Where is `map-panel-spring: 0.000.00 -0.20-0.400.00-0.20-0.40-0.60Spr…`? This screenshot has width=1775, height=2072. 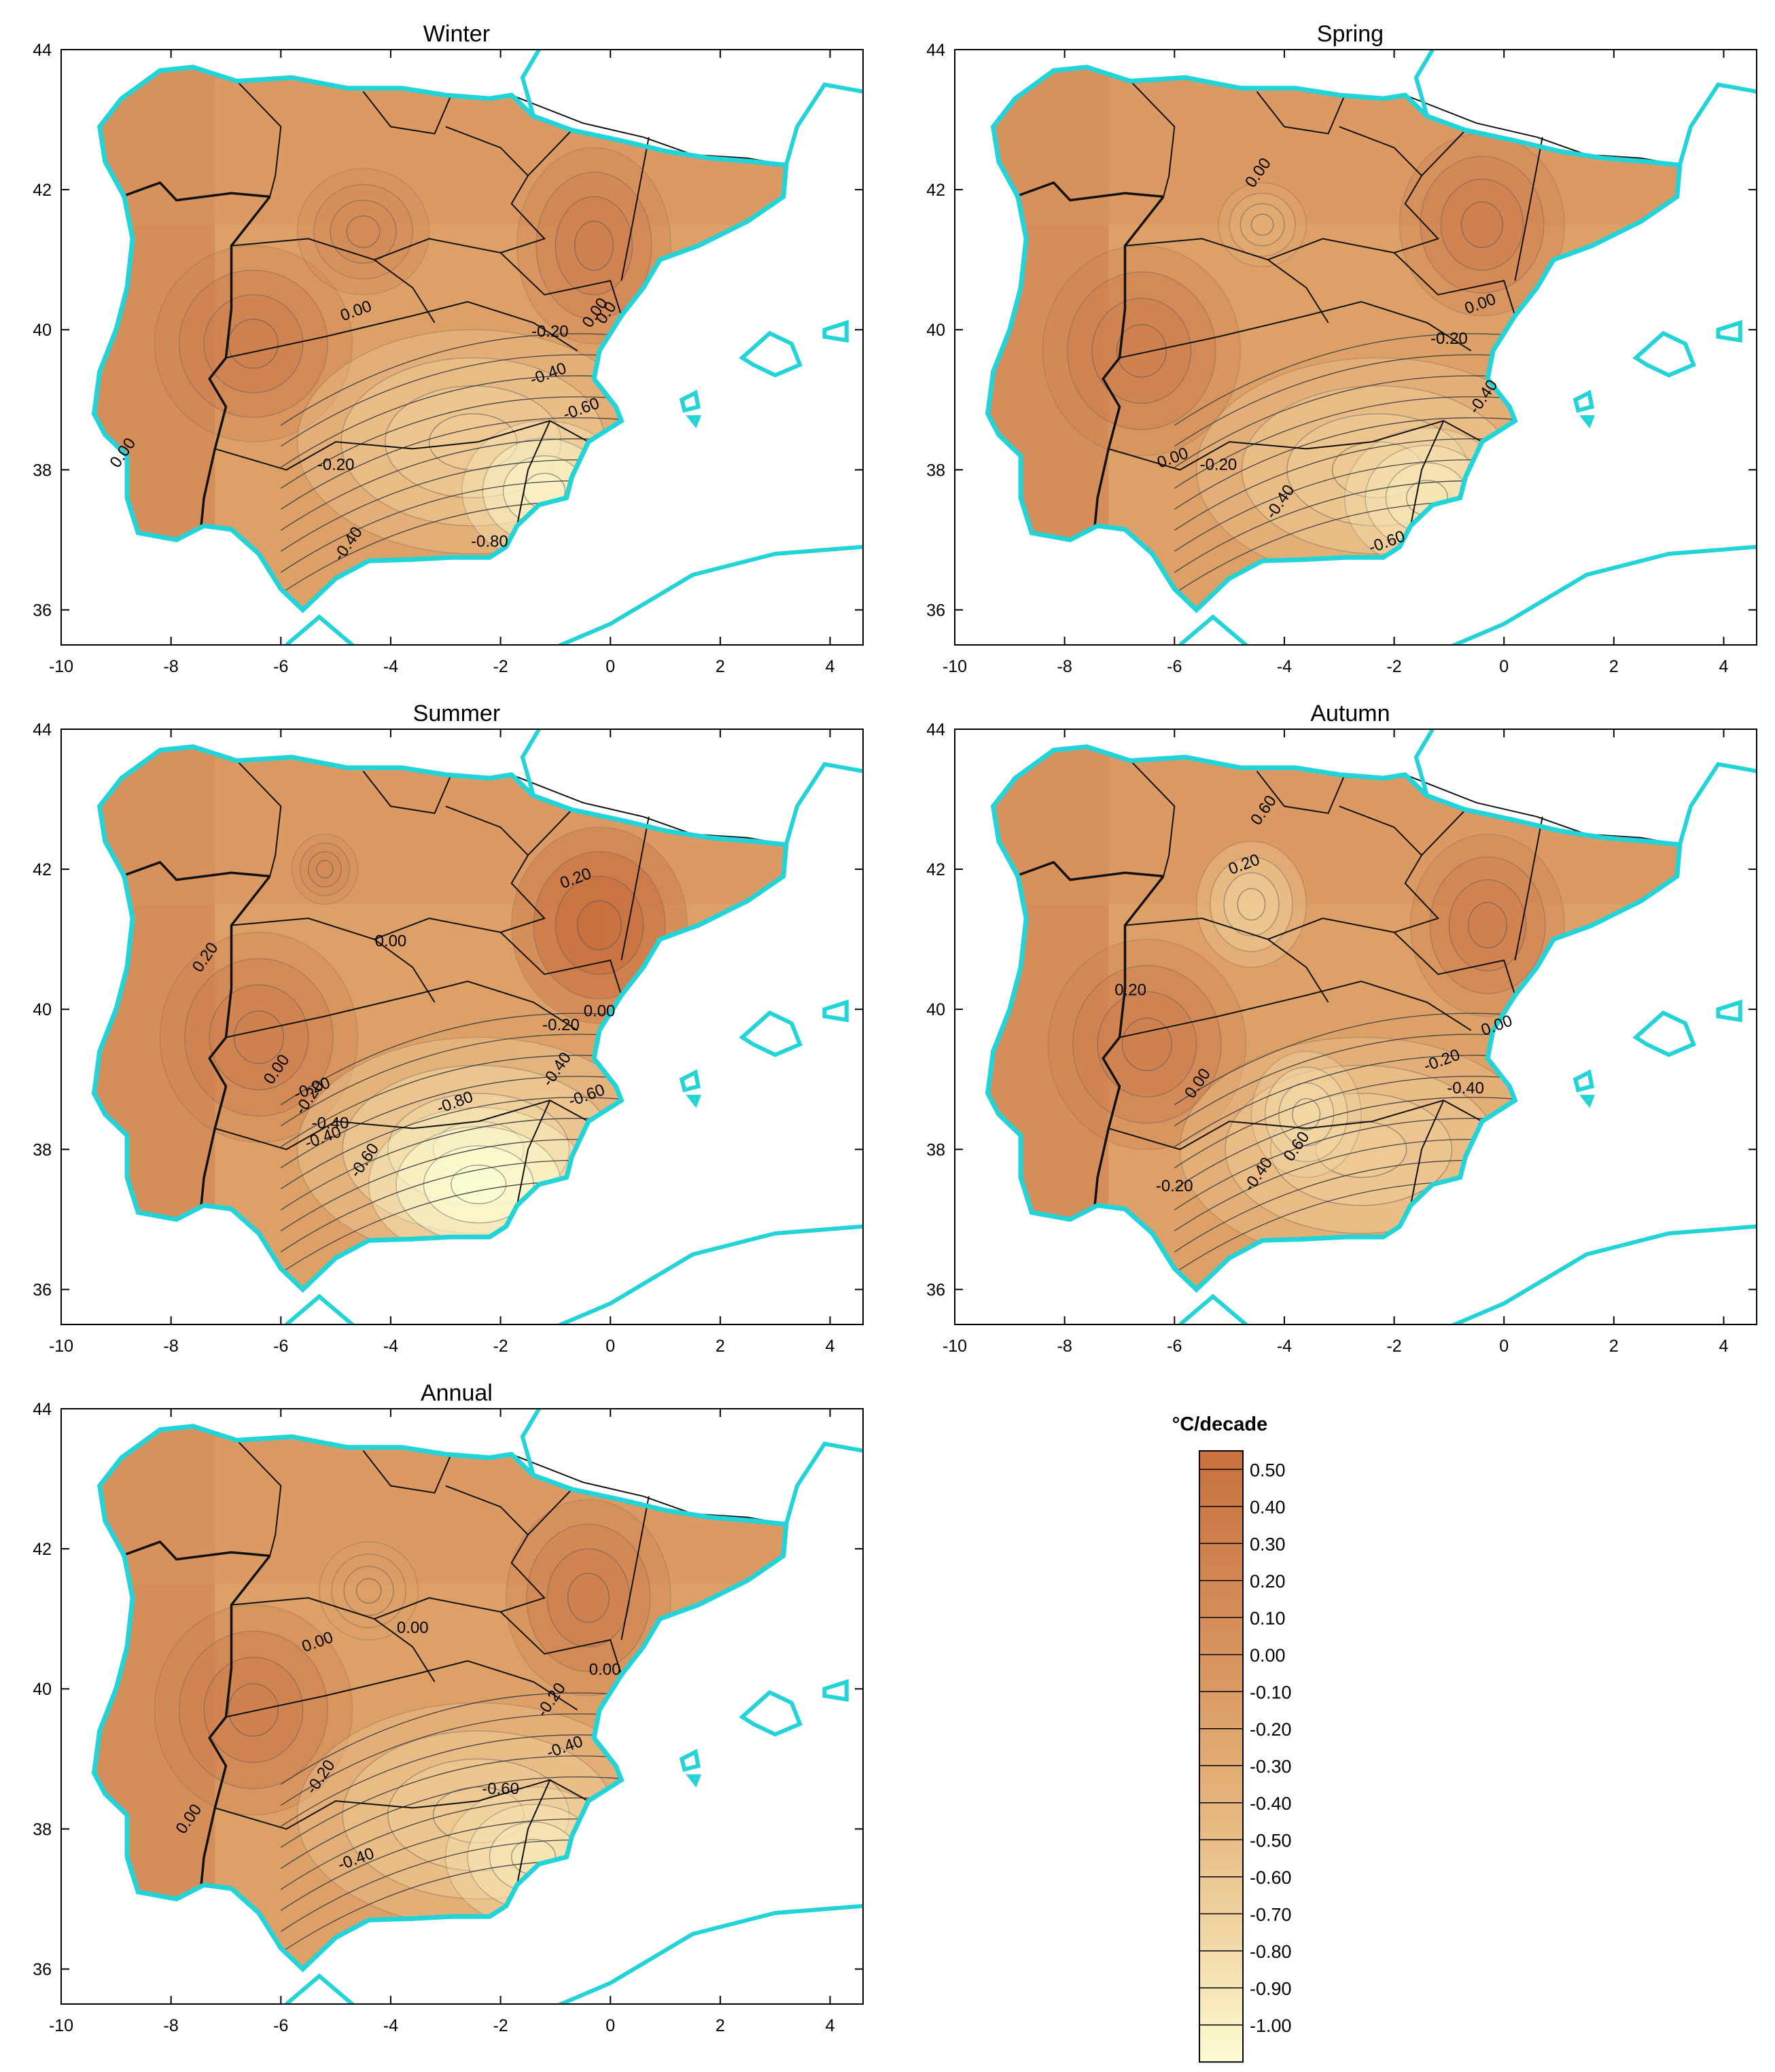 map-panel-spring: 0.000.00 -0.20-0.400.00-0.20-0.40-0.60Spr… is located at coordinates (1341, 348).